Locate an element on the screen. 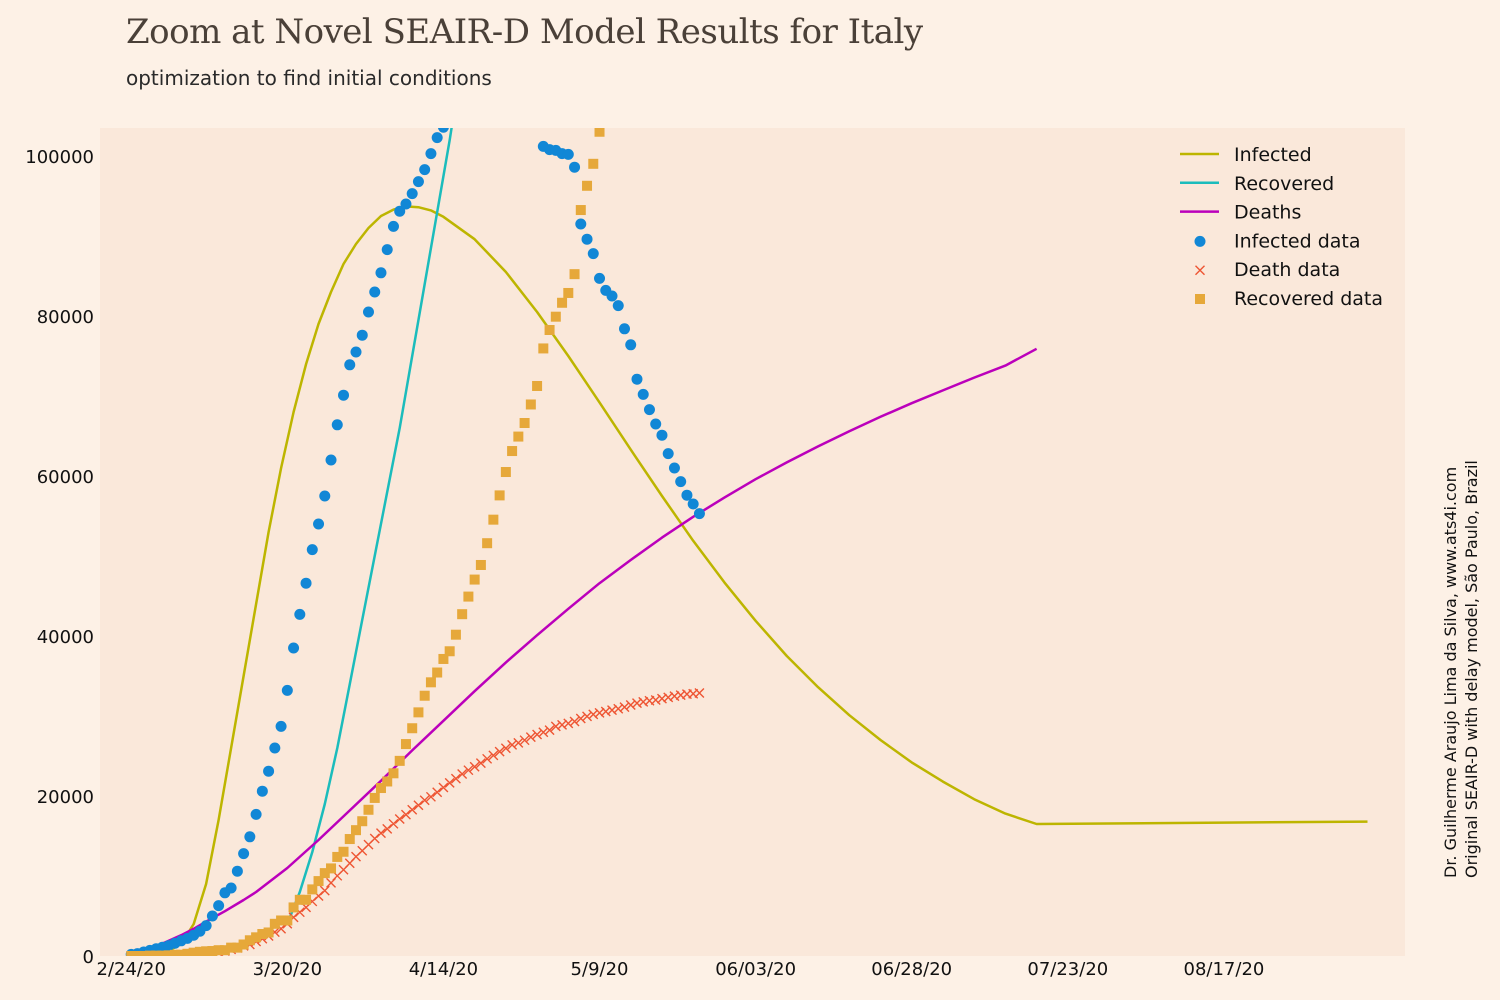  y-tick-label: 0 is located at coordinates (88, 957).